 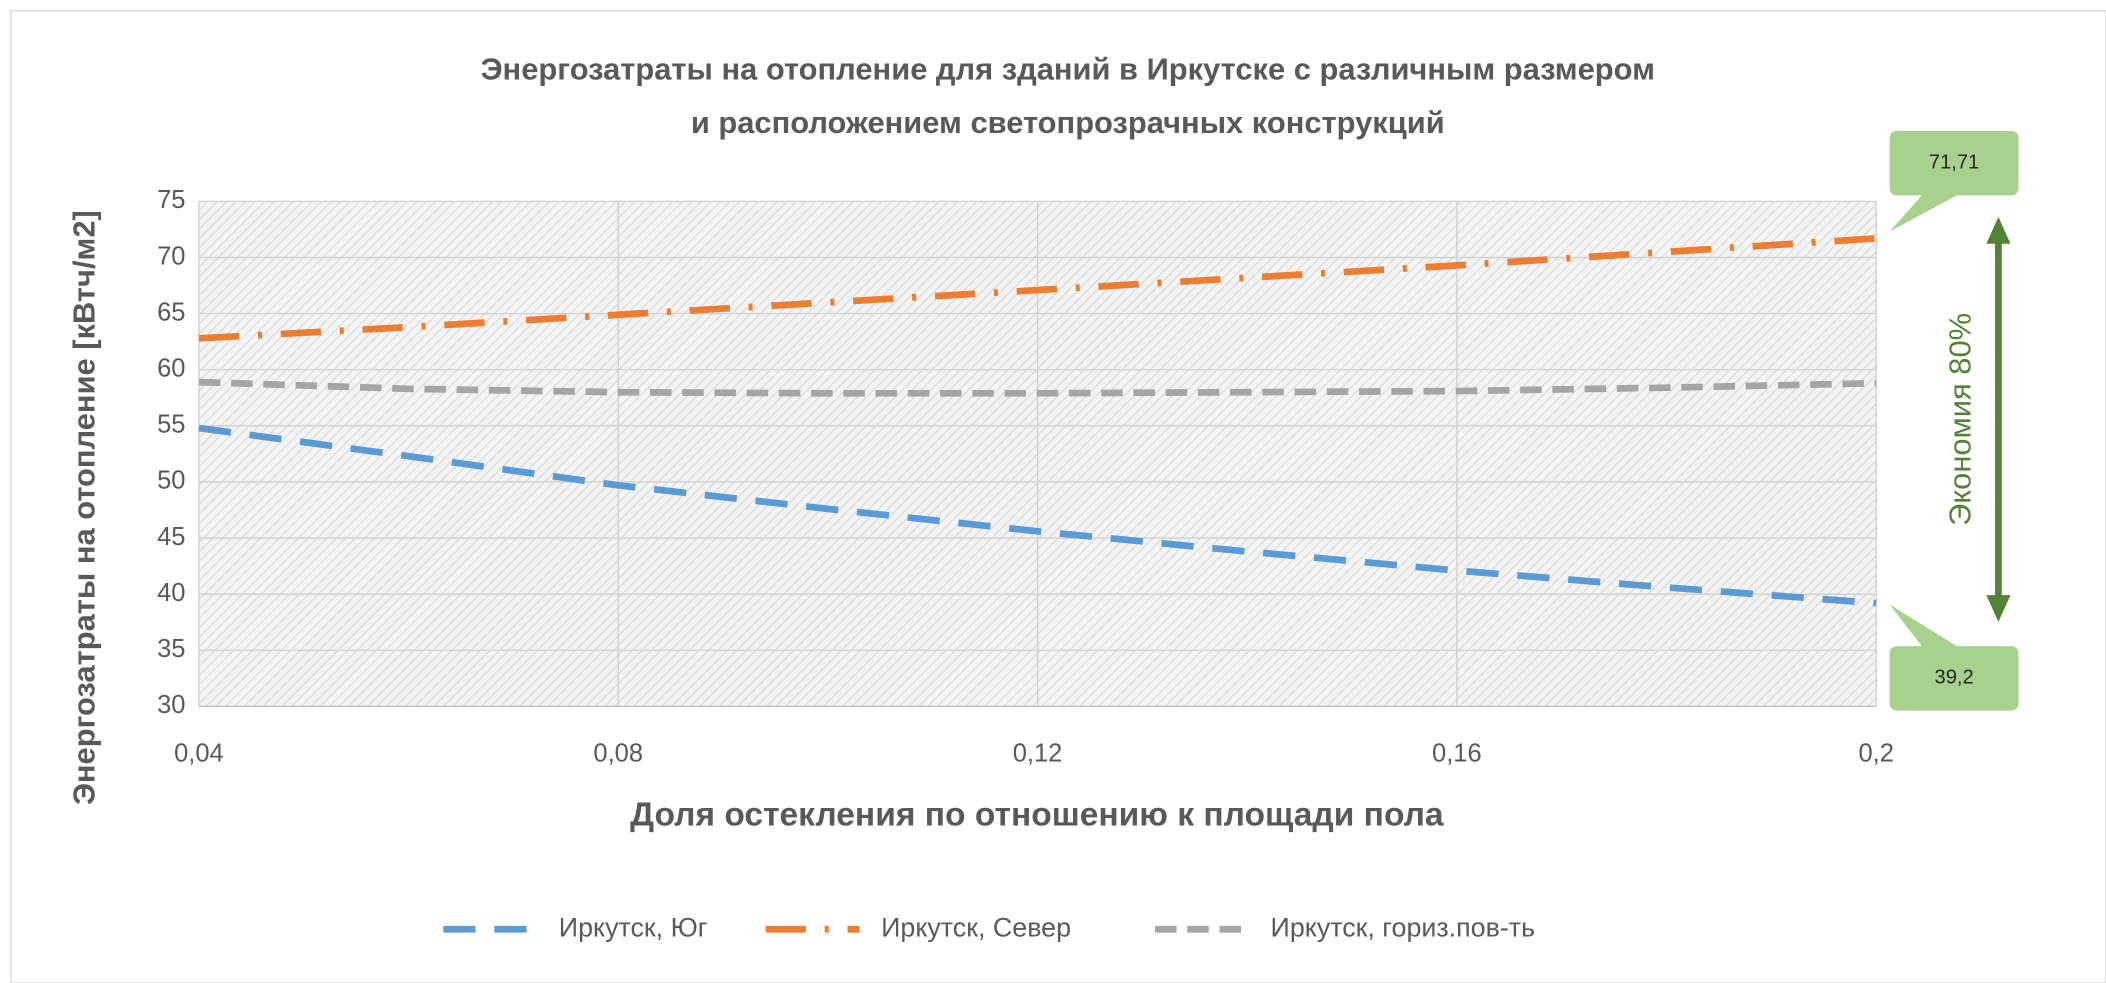 What do you see at coordinates (633, 927) in the screenshot?
I see `legend-label: Иркутск, Юг` at bounding box center [633, 927].